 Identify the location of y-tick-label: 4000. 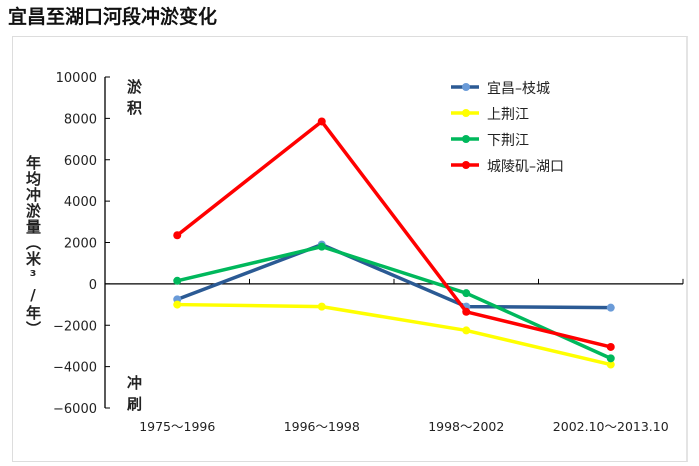
(80, 202).